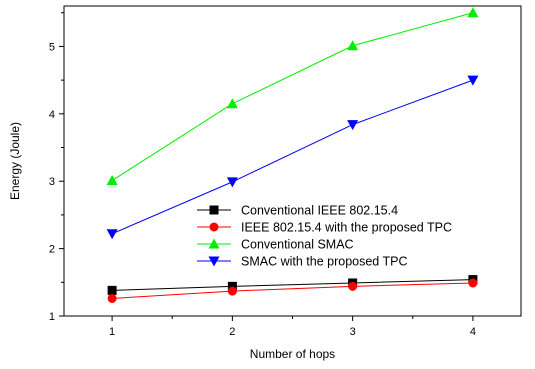 The image size is (535, 369). What do you see at coordinates (353, 332) in the screenshot?
I see `x-tick-label-3: 3` at bounding box center [353, 332].